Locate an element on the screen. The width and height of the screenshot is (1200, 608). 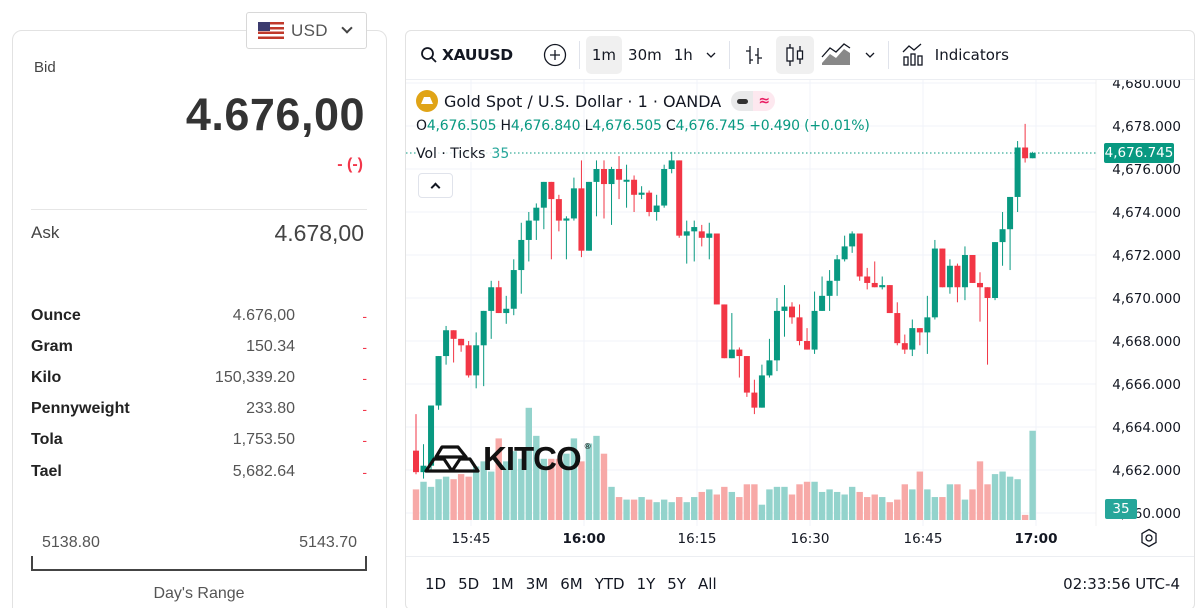
interval-dropdown-button is located at coordinates (711, 55).